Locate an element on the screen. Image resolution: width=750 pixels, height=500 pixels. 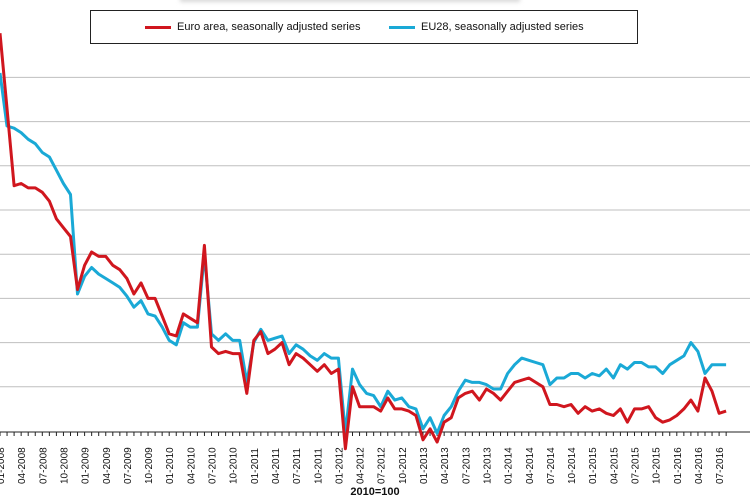
x-tick-label: 01-2010 is located at coordinates (170, 465).